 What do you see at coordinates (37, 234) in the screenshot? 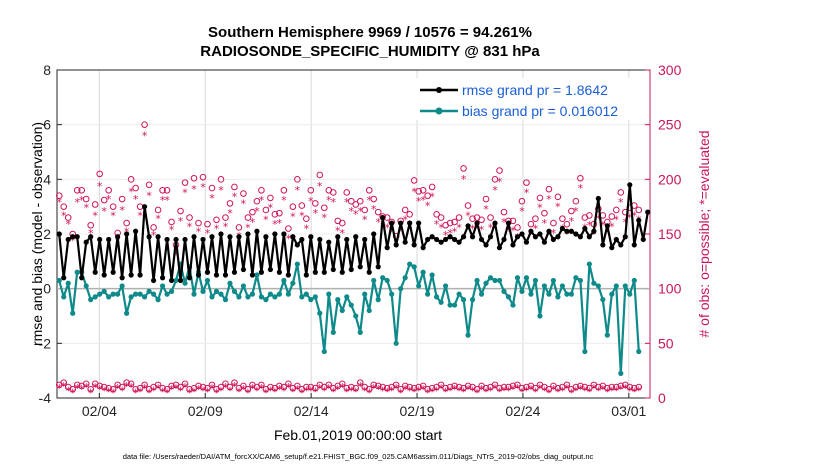
I see `y-axis-label: rmse and bias (model - observation)` at bounding box center [37, 234].